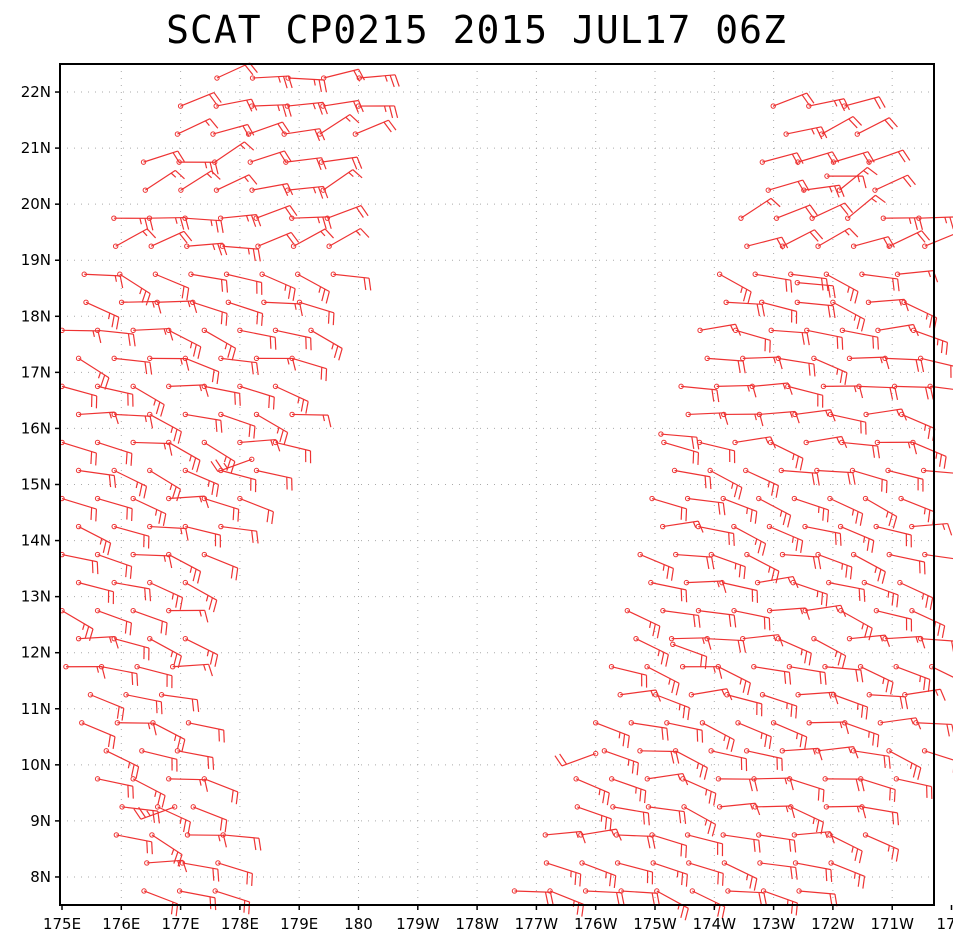  What do you see at coordinates (596, 924) in the screenshot?
I see `x-tick-label: 176W` at bounding box center [596, 924].